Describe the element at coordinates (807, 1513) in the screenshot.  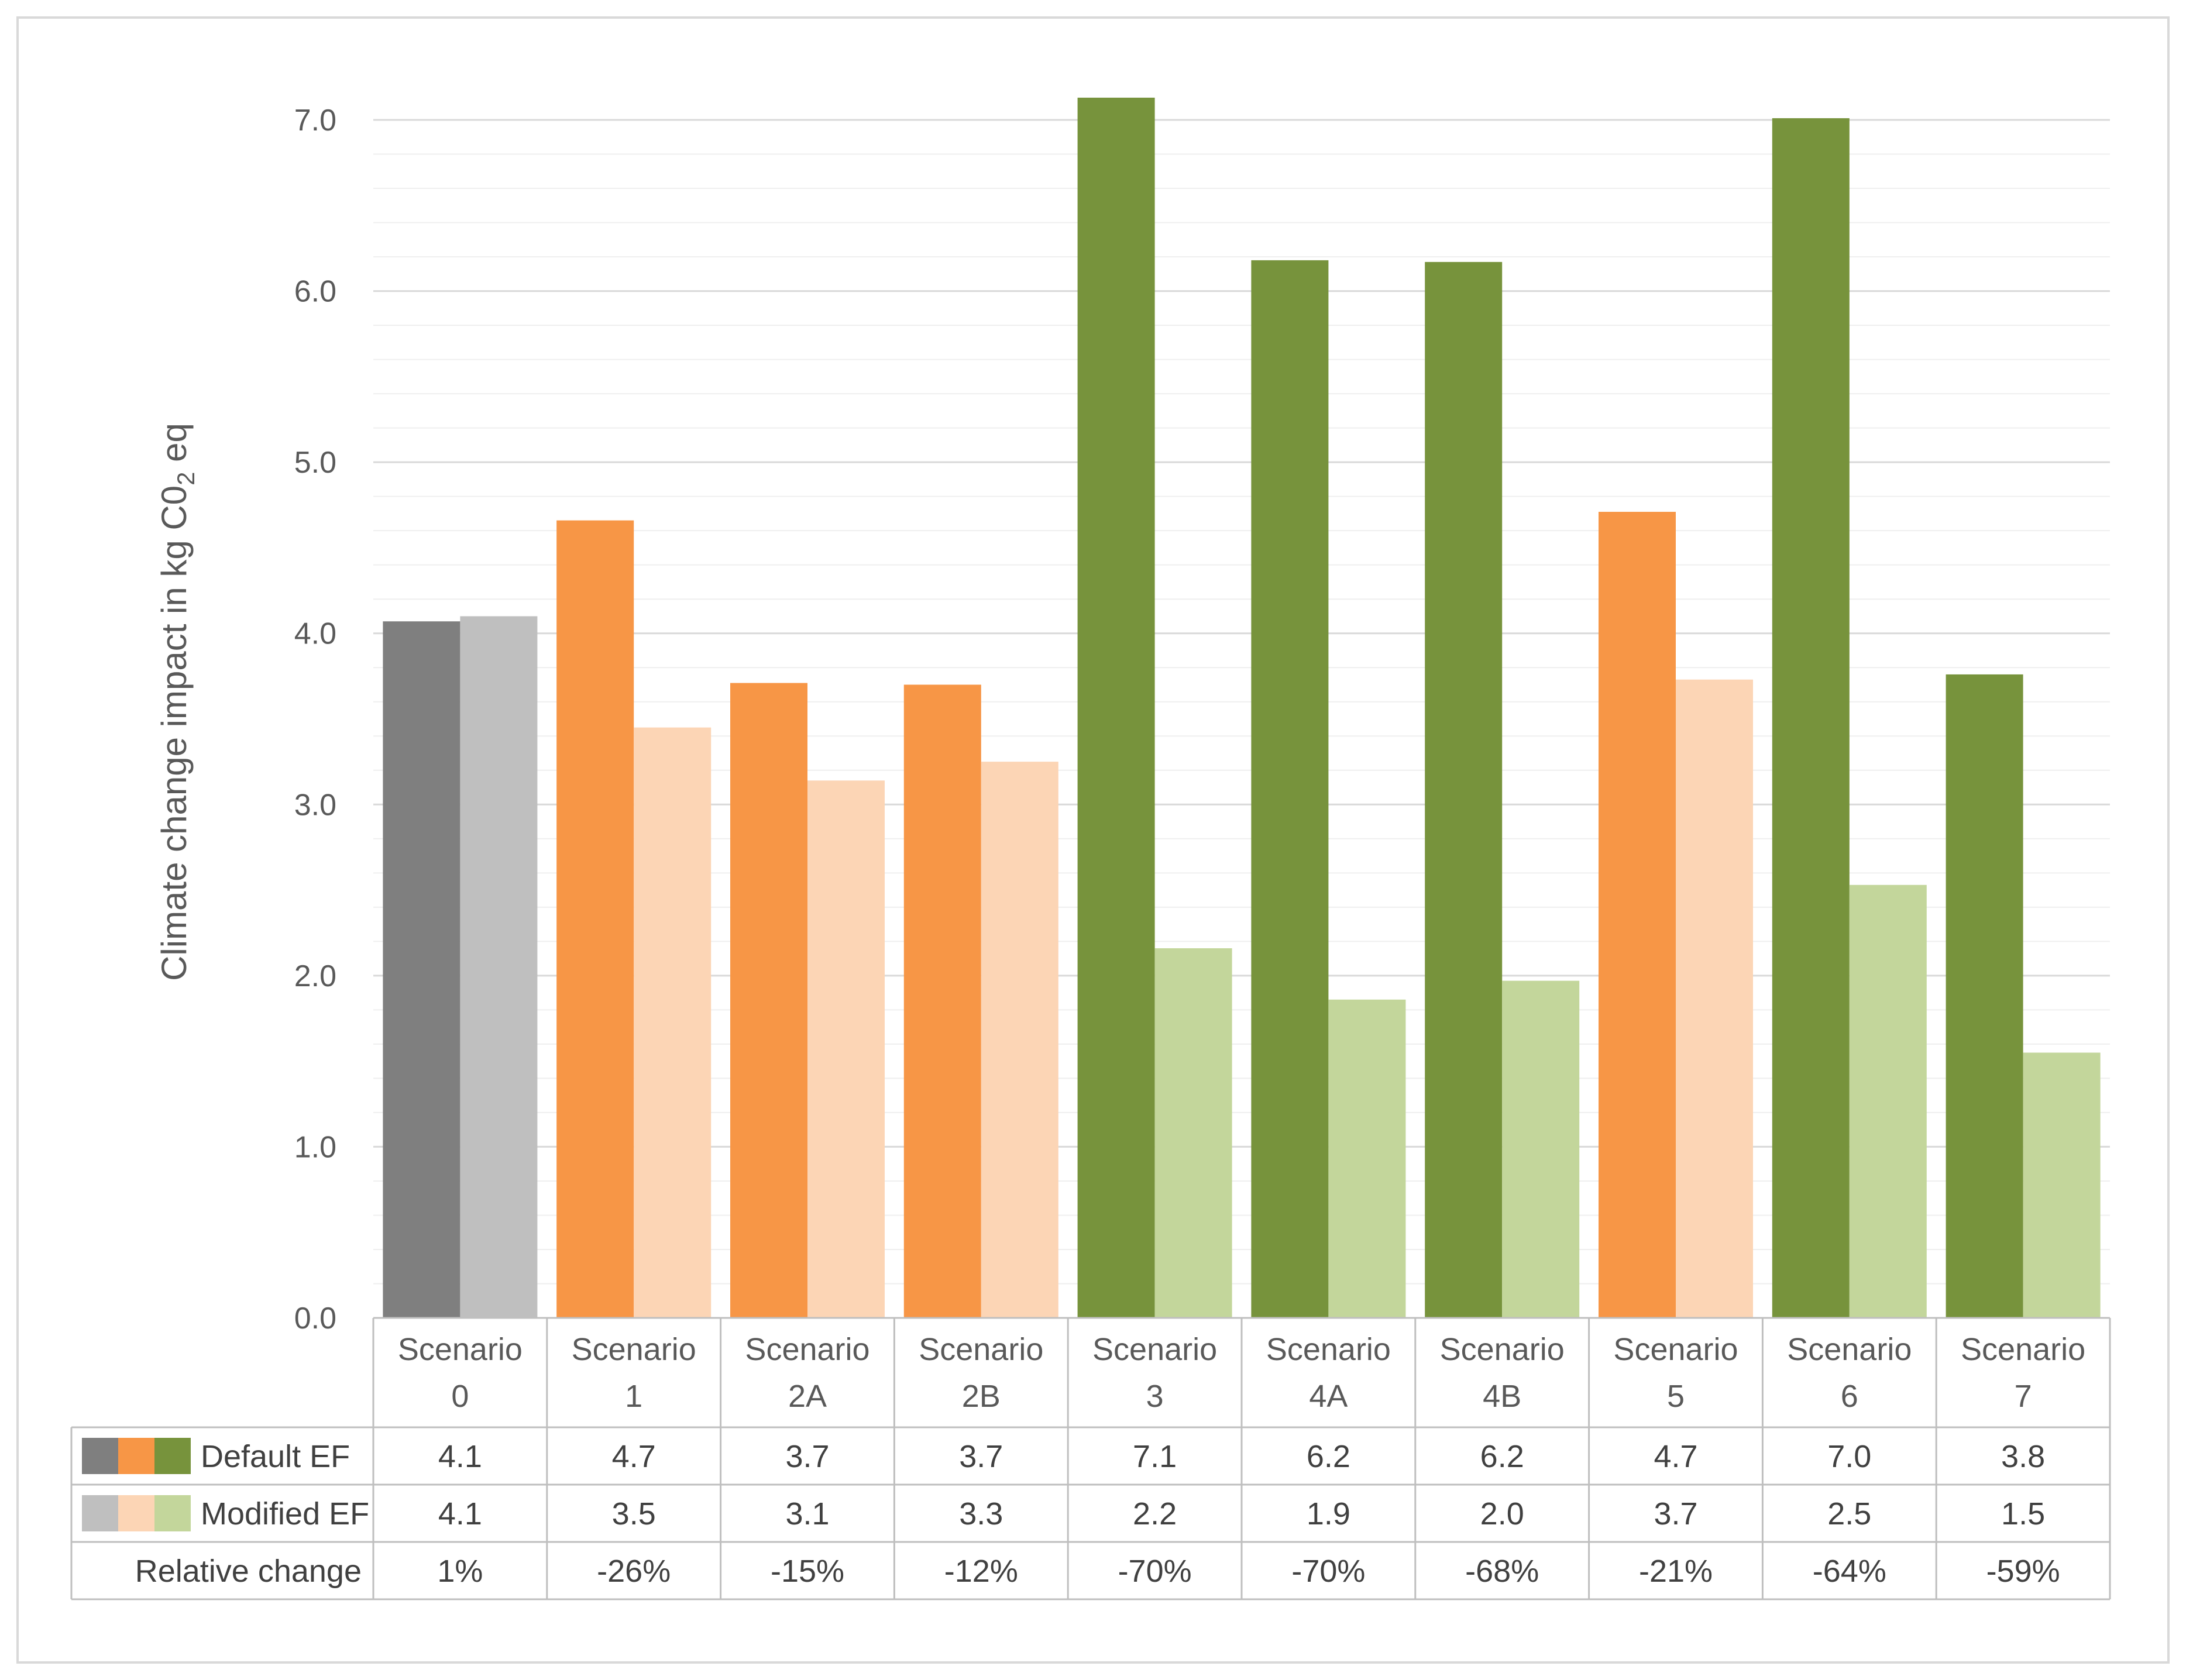
I see `data-label-modified-ef: 3.1` at that location.